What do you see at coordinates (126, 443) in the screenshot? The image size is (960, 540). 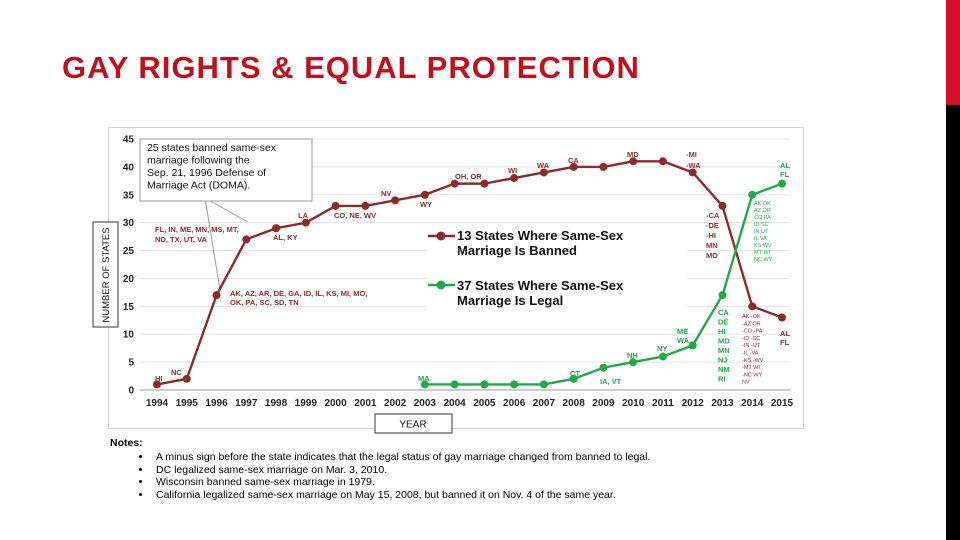 I see `notes-title: Notes:` at bounding box center [126, 443].